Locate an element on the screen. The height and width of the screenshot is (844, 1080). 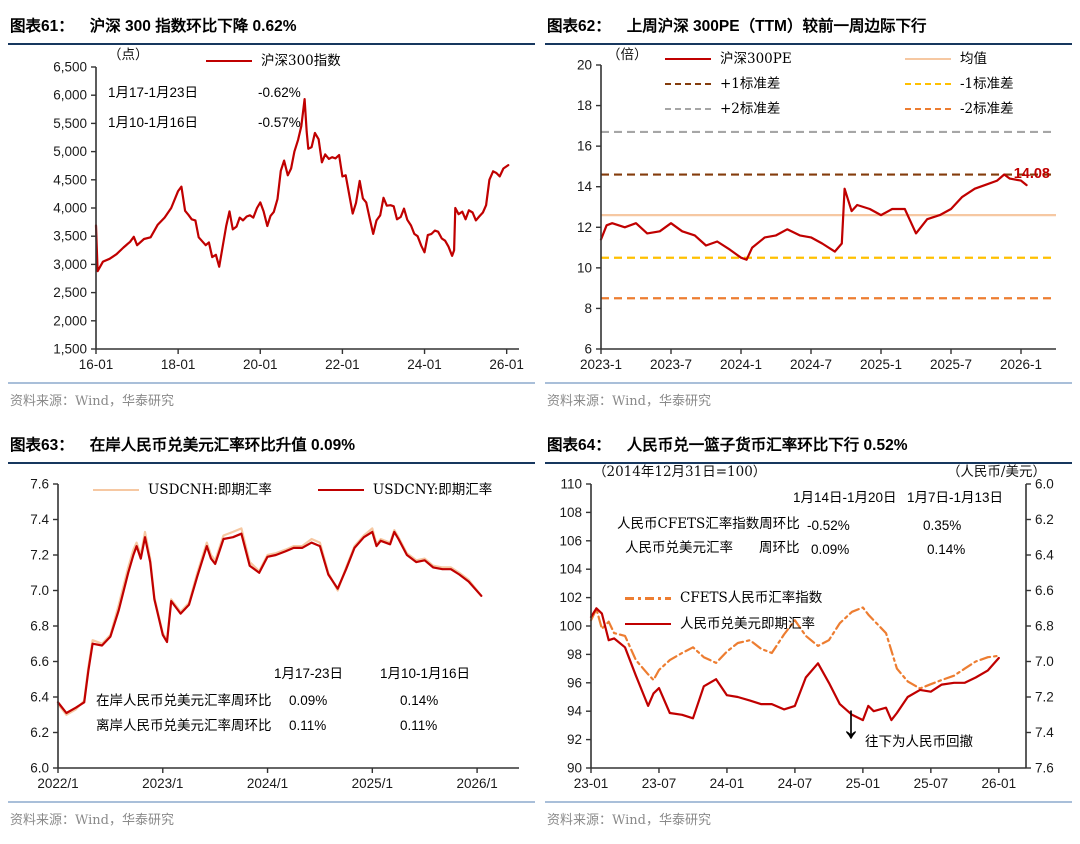
svg-text: 2024-1 is located at coordinates (741, 364).